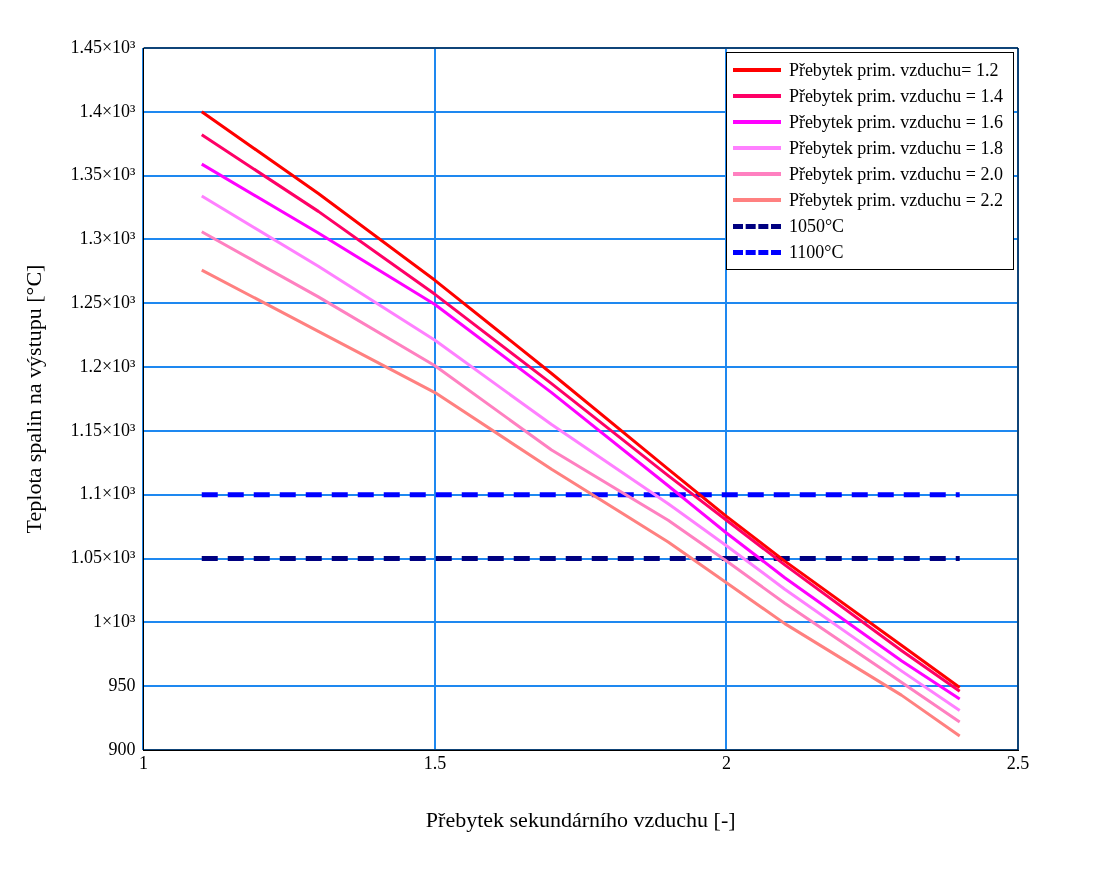 This screenshot has height=894, width=1109. I want to click on y-tick-label: 1.45×10³, so click(103, 46).